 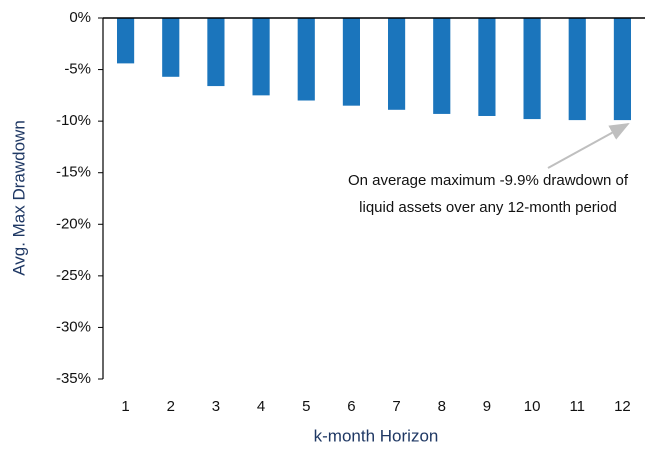 What do you see at coordinates (261, 406) in the screenshot?
I see `x-tick-label: 4` at bounding box center [261, 406].